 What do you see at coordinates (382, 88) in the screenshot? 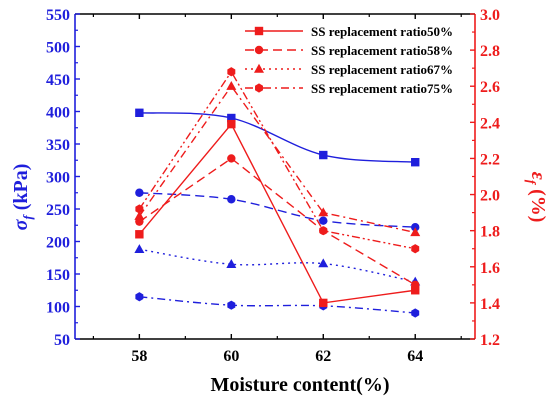
I see `legend-label: SS replacement ratio75%` at bounding box center [382, 88].